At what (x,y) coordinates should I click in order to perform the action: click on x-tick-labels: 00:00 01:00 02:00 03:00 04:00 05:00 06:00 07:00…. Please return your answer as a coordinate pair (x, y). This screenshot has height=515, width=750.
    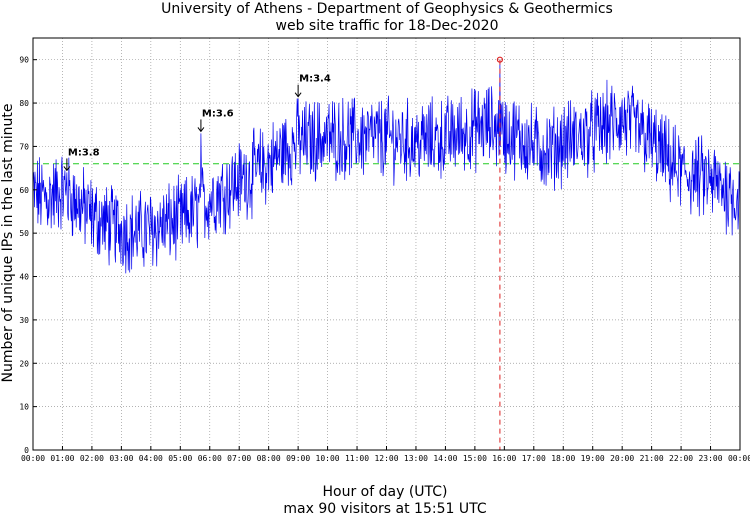
    Looking at the image, I should click on (385, 454).